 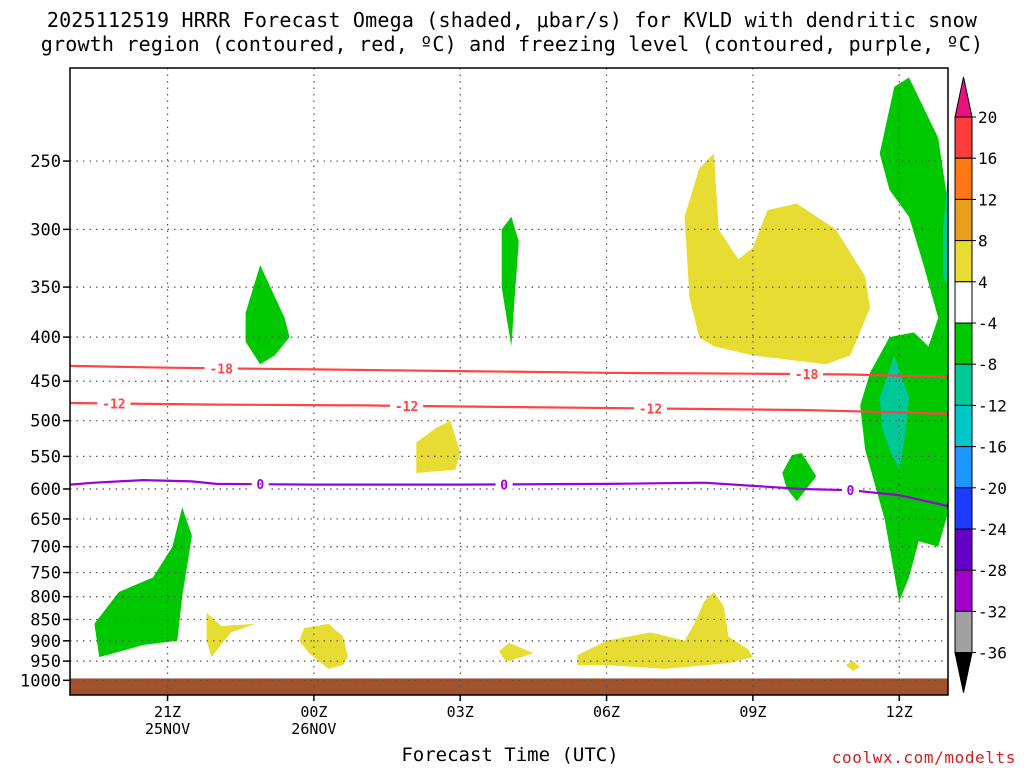 I want to click on colorbar-label-2: 12, so click(x=987, y=199).